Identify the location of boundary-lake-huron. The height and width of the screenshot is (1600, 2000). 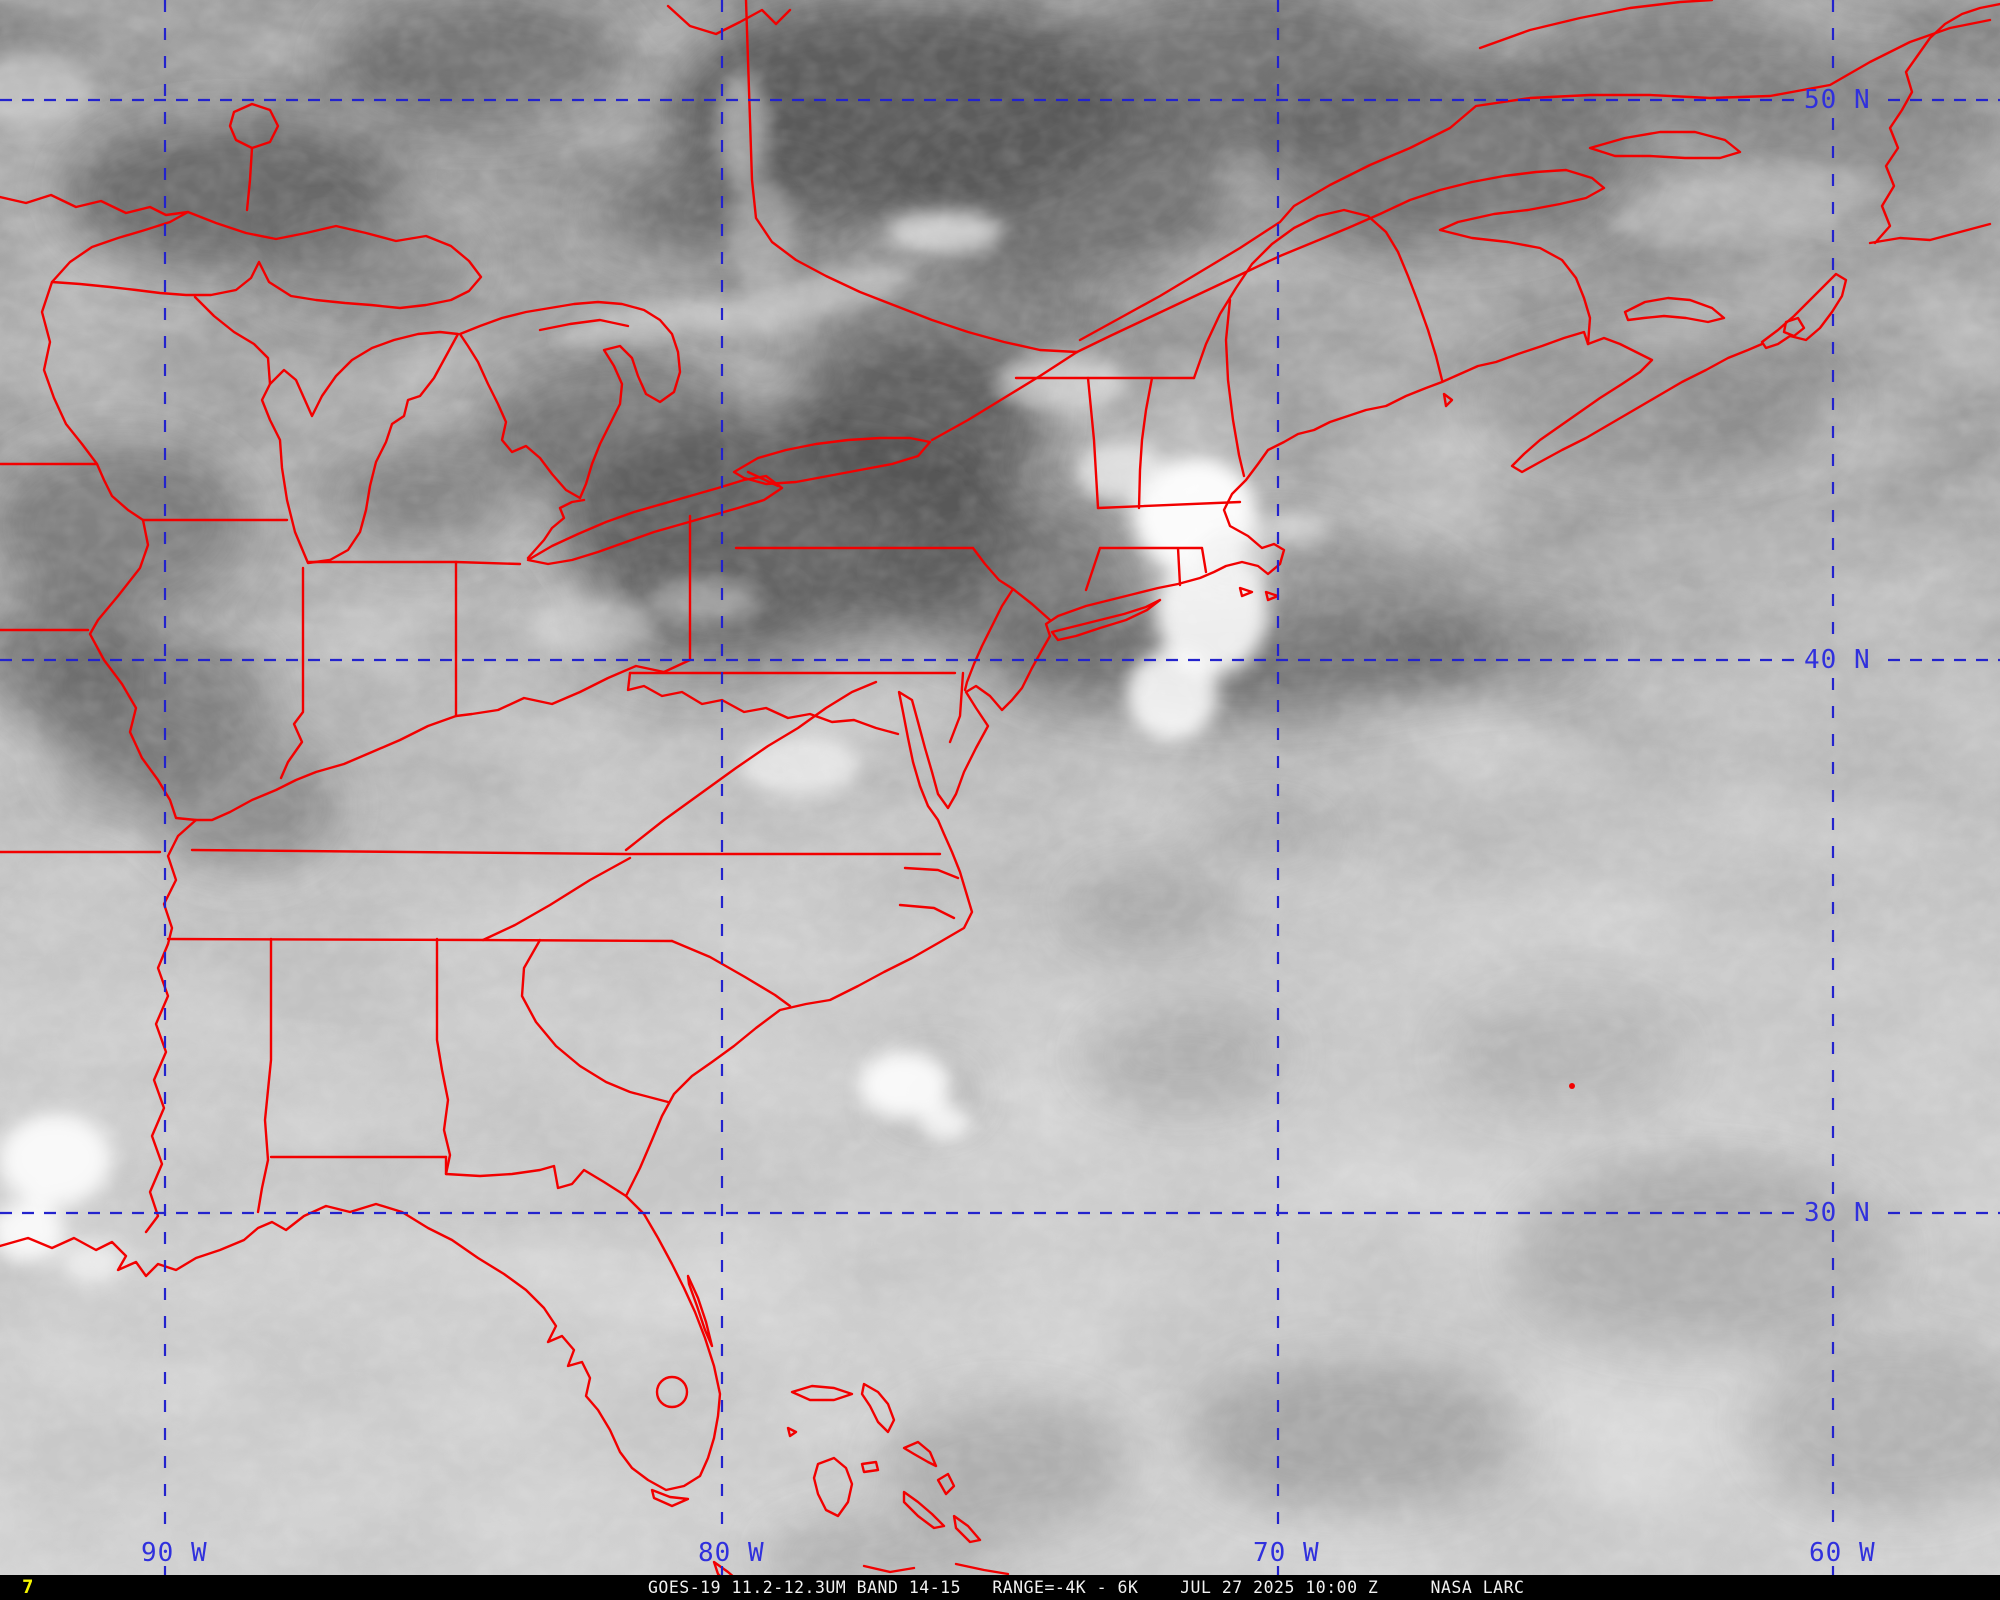
(570, 400).